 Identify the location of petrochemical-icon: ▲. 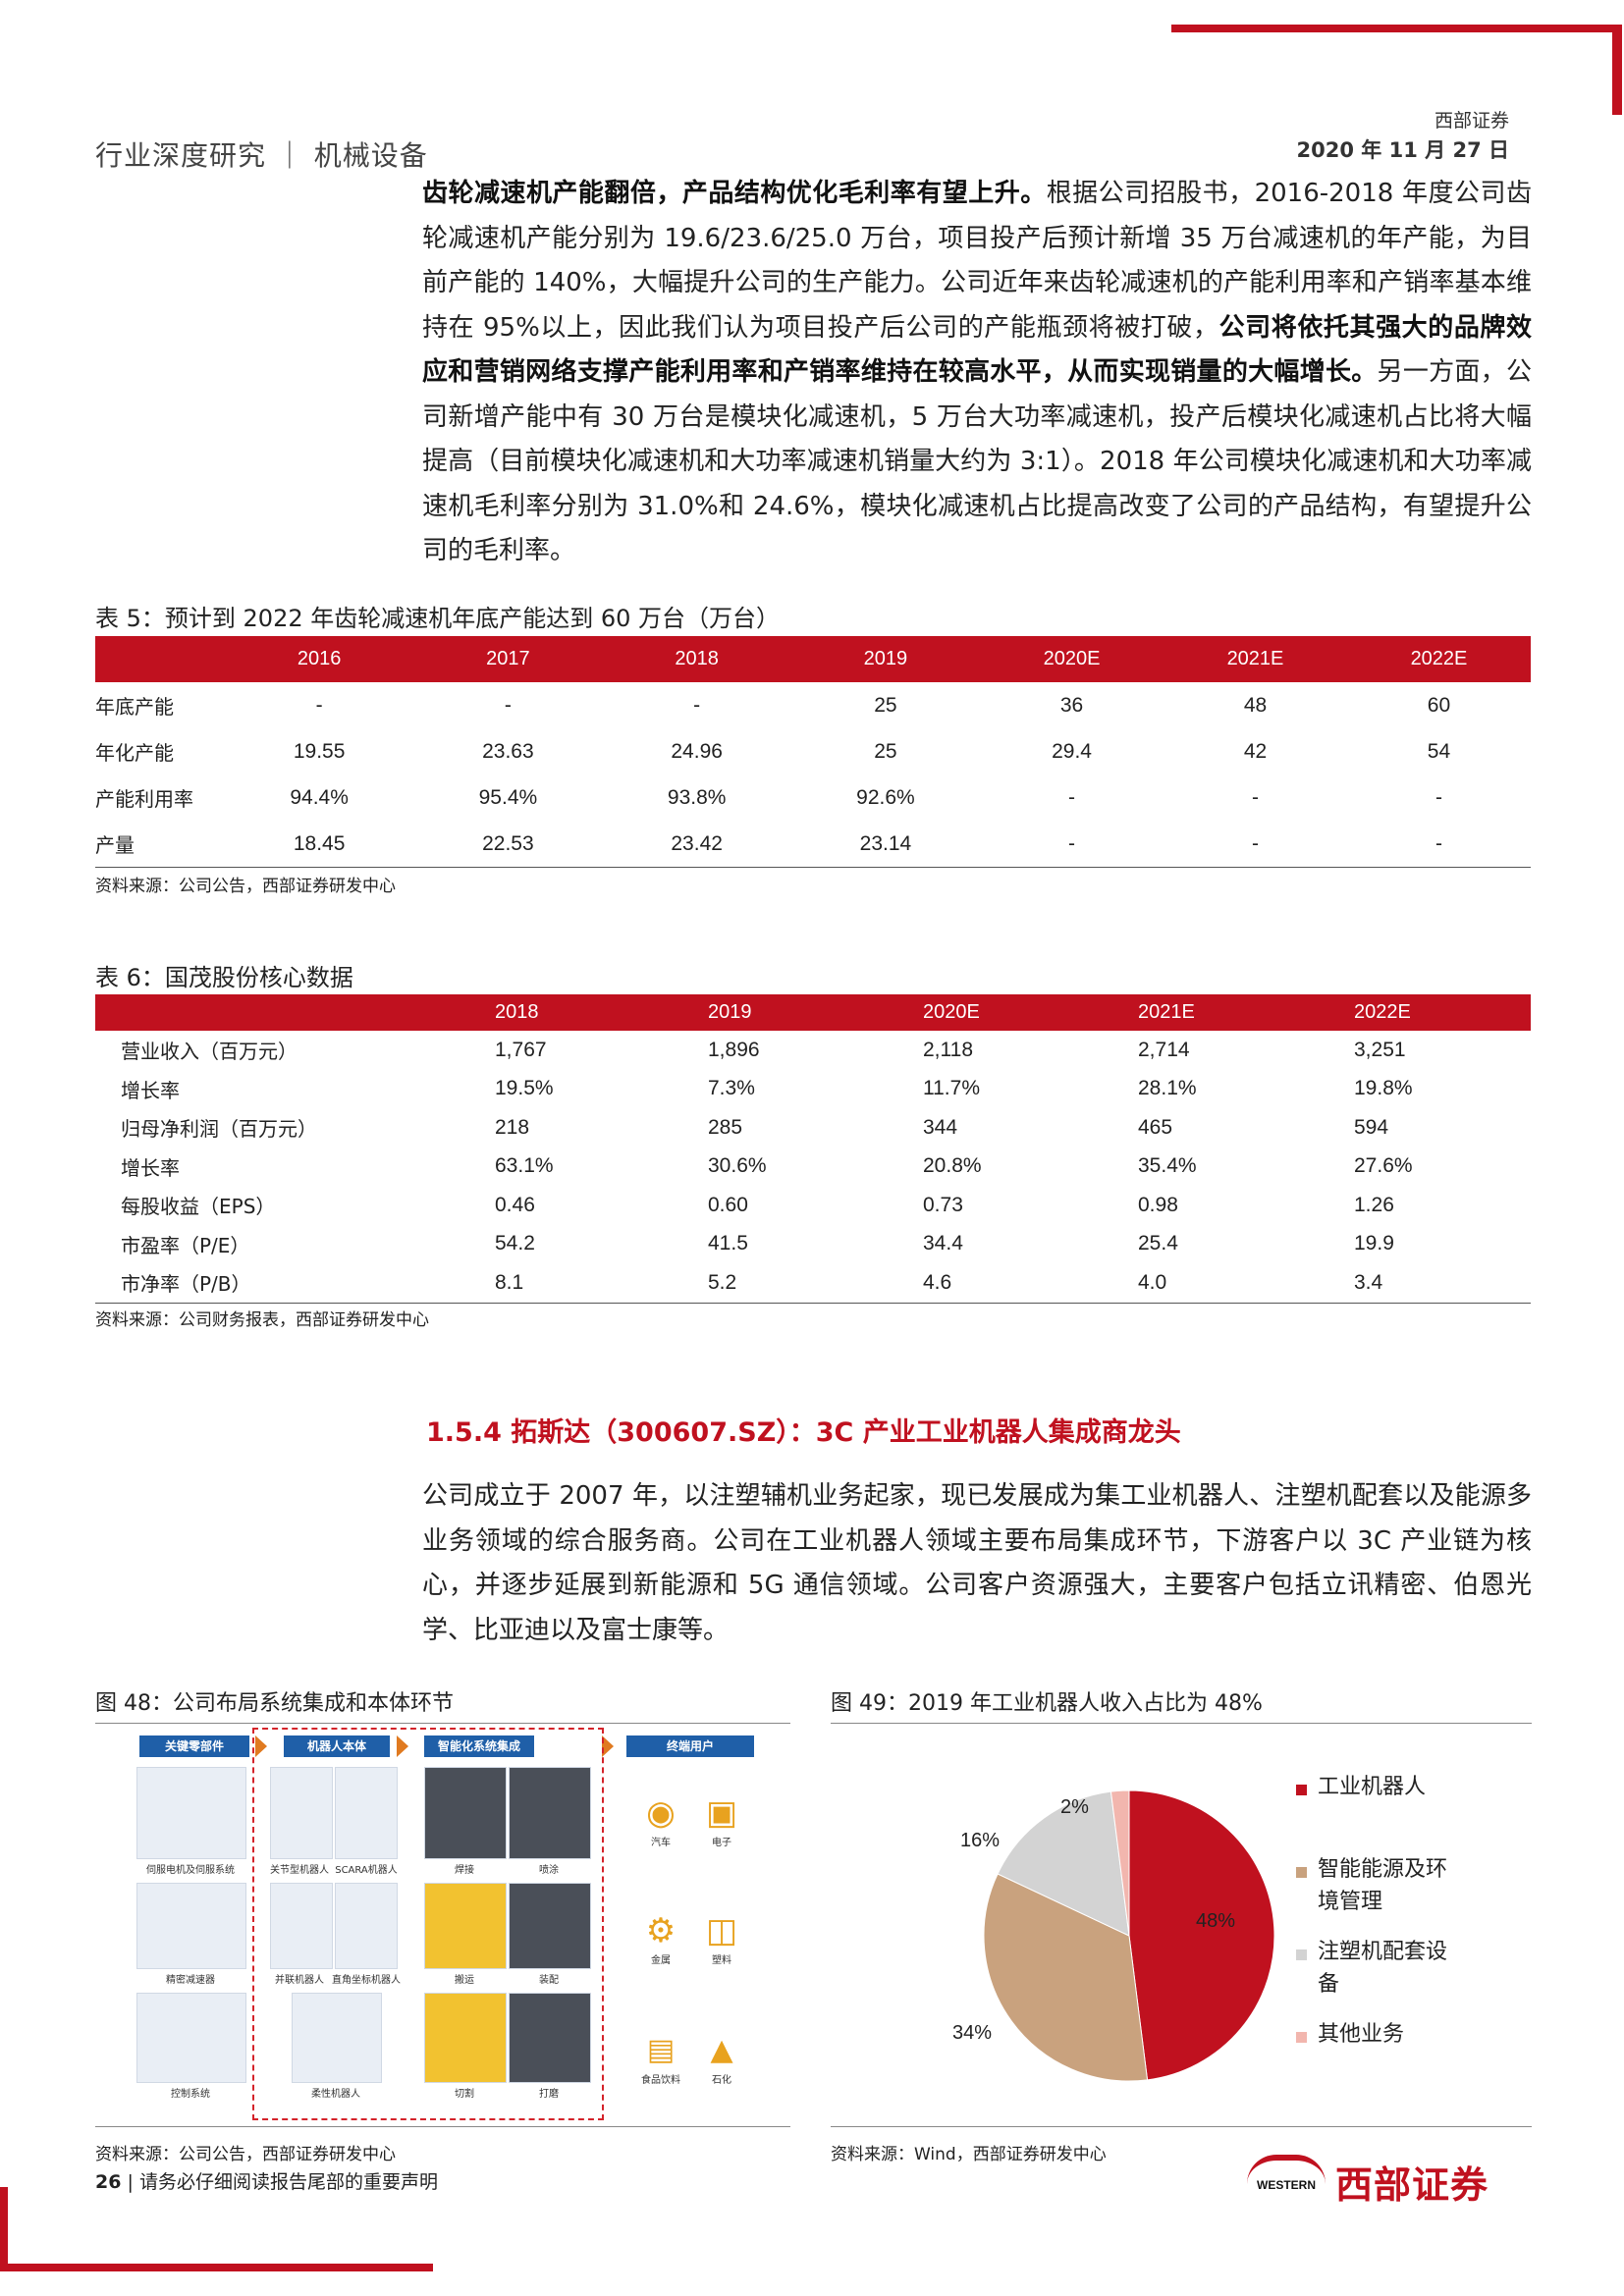
(721, 2050).